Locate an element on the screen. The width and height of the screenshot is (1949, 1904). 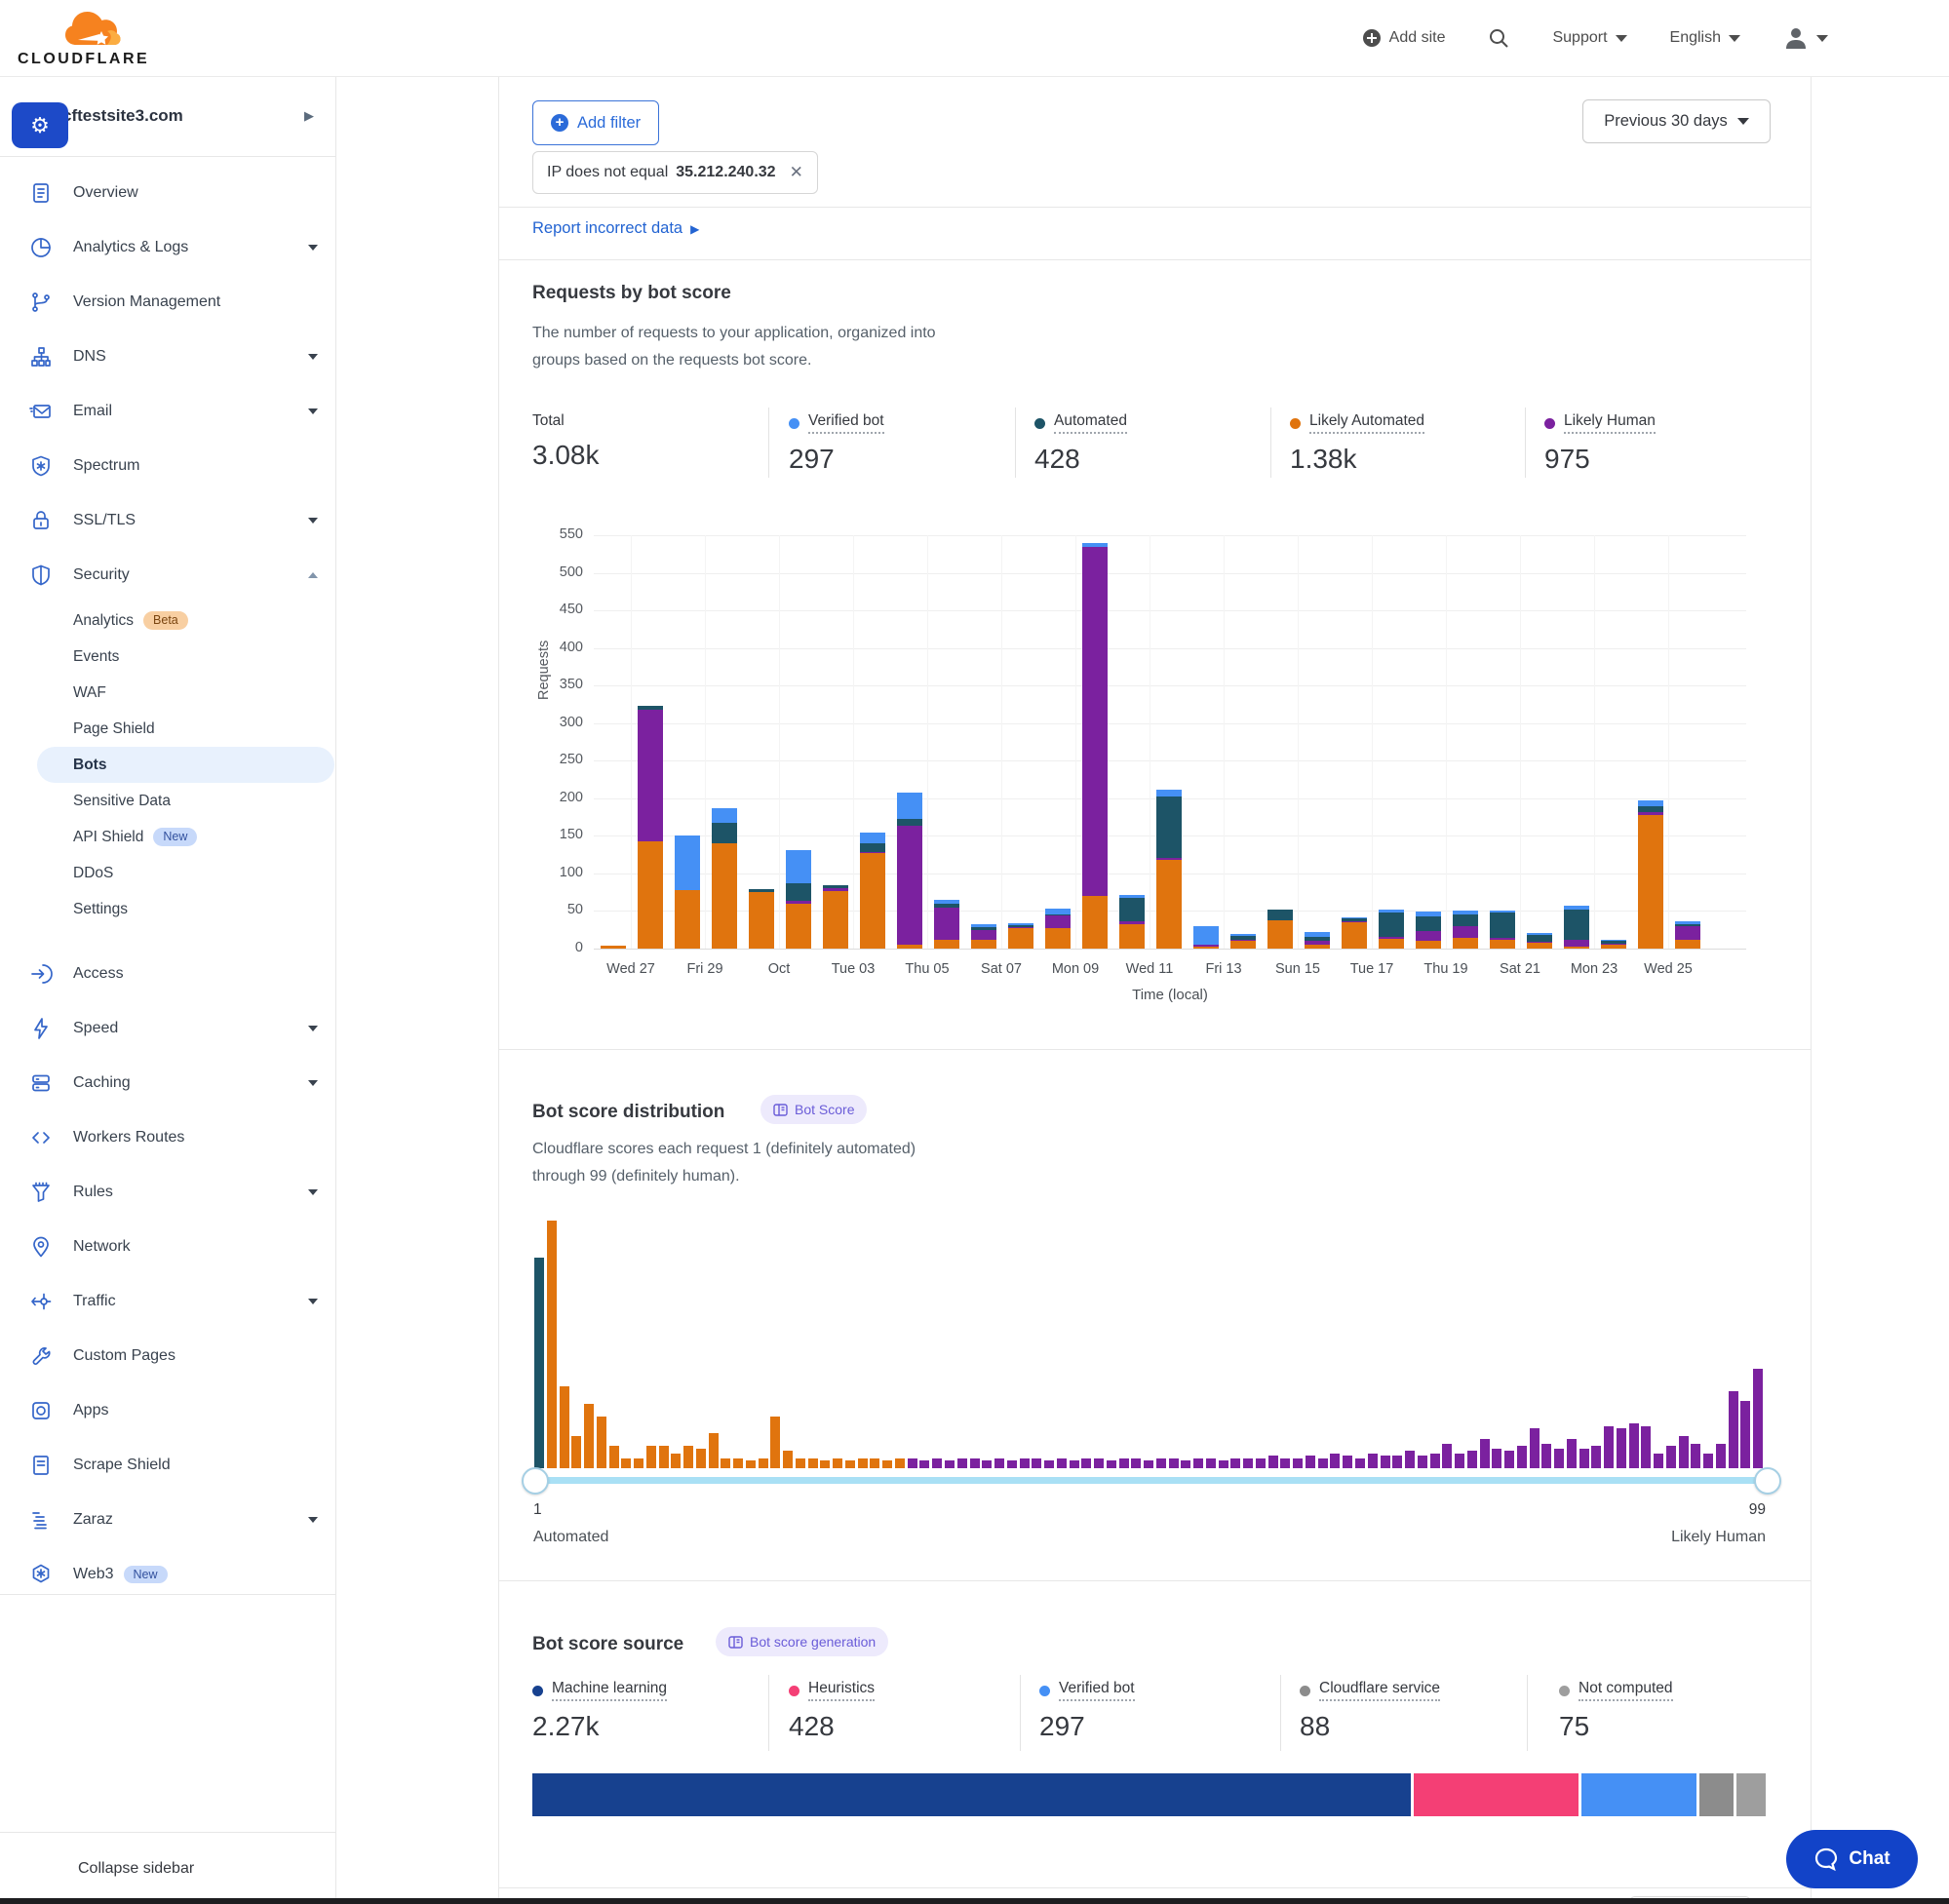
stat-label: Not computed is located at coordinates (1626, 1690).